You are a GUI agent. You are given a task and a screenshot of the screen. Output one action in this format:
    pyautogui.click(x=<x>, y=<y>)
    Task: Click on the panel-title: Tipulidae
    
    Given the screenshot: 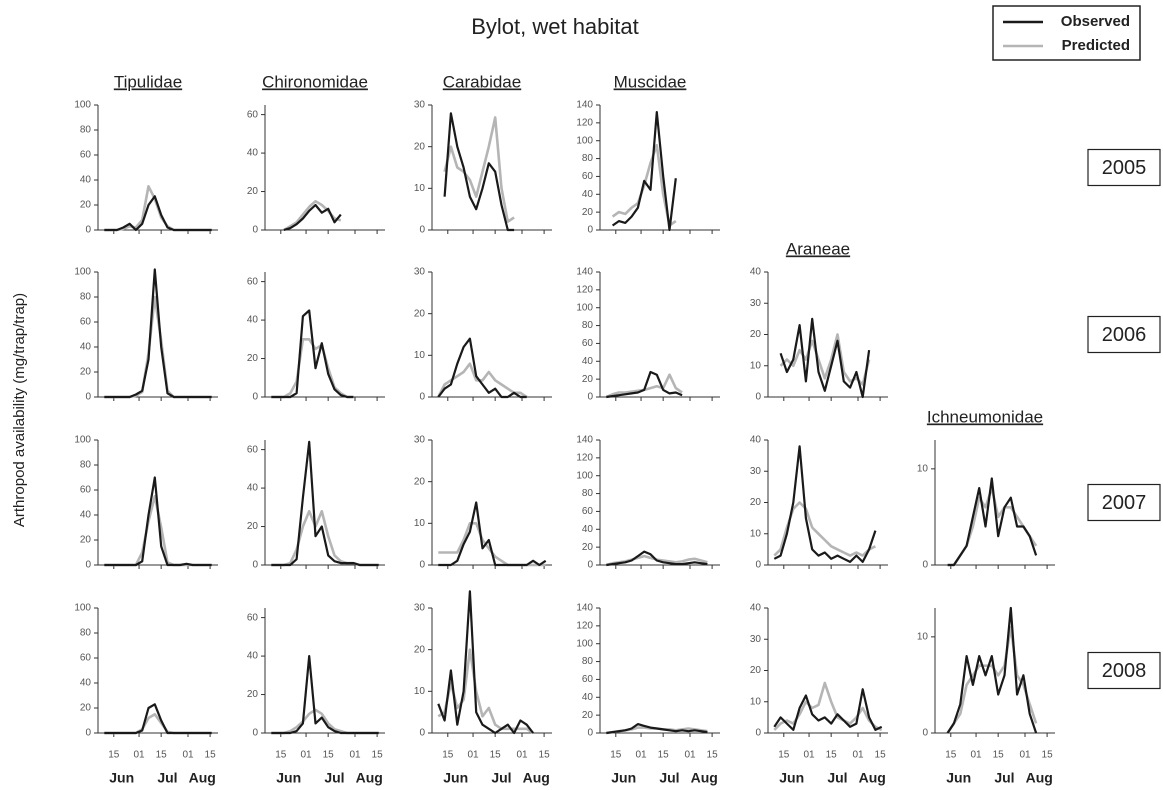 What is the action you would take?
    pyautogui.click(x=148, y=81)
    